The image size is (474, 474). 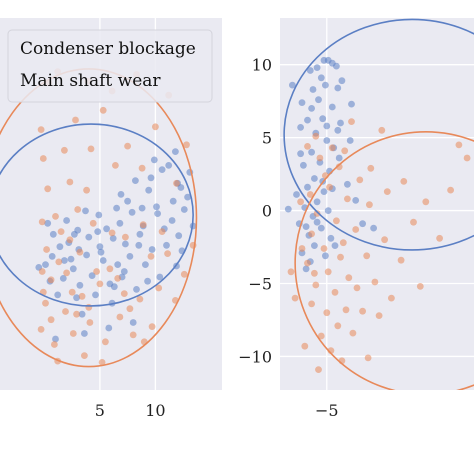 I want to click on right-y-tick-label: 0, so click(x=267, y=211).